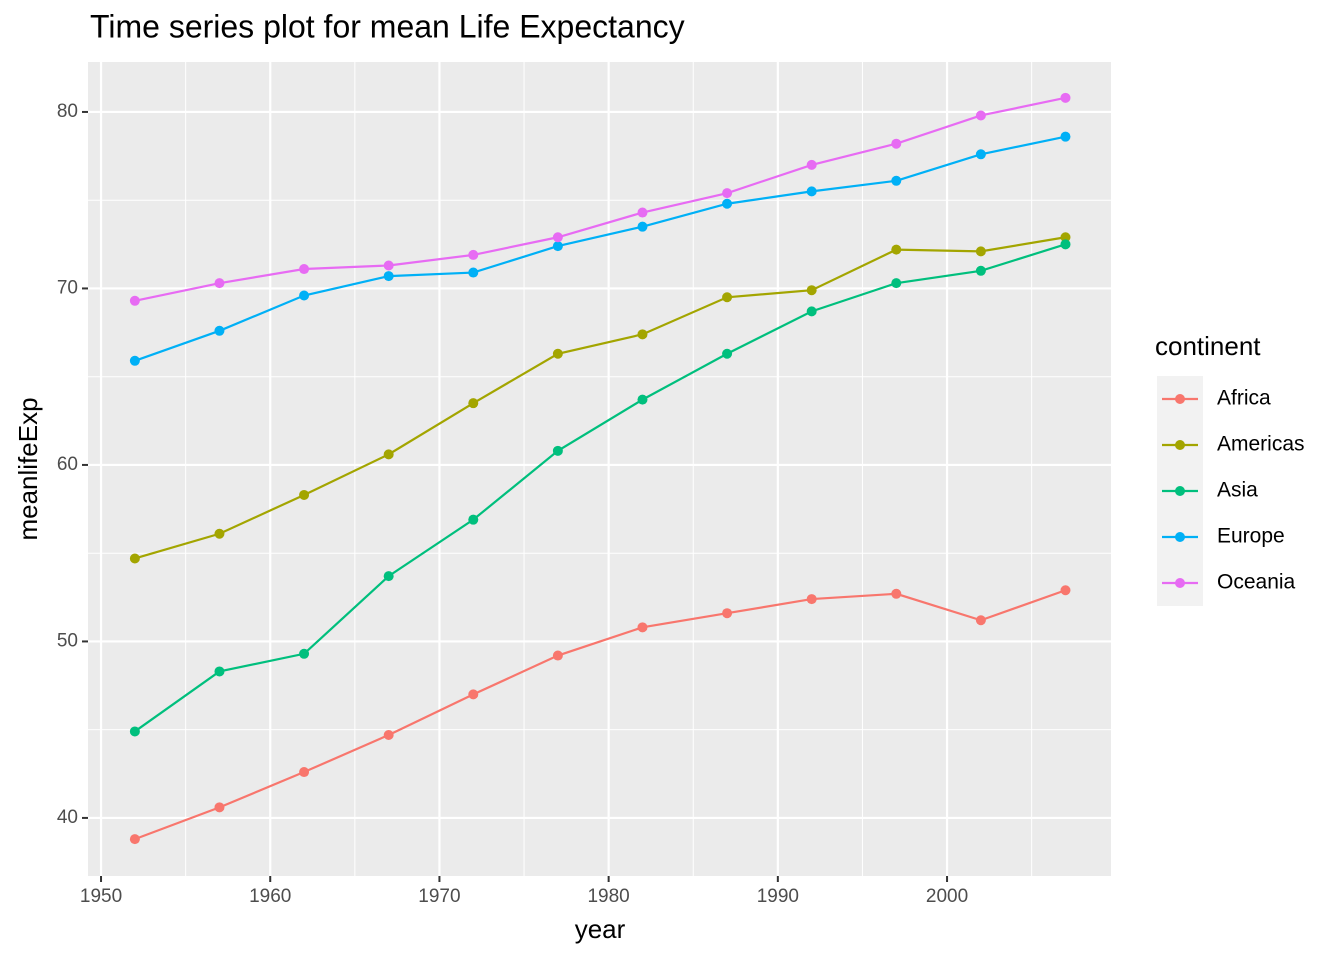  I want to click on x-tick-label: 1950, so click(101, 896).